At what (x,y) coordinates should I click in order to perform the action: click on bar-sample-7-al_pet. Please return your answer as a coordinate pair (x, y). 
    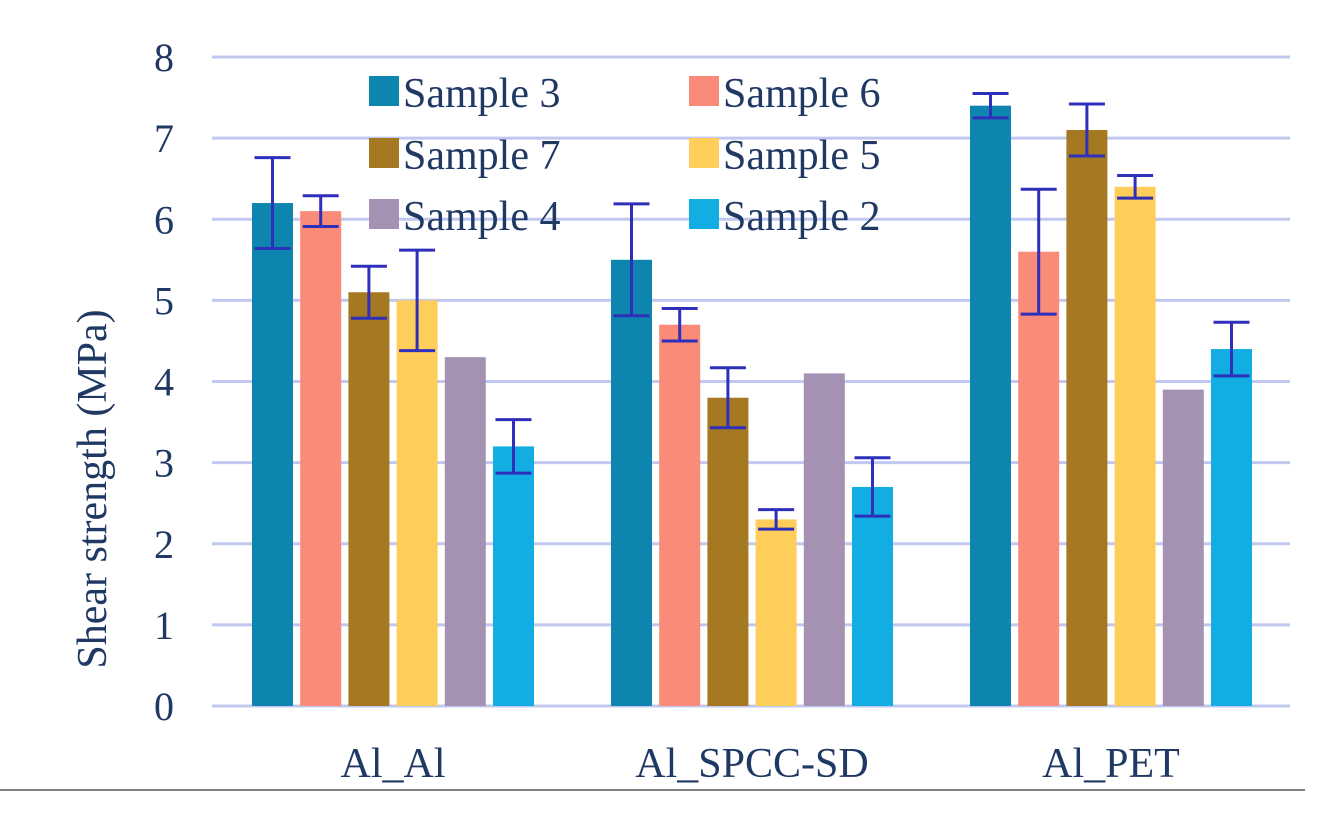
    Looking at the image, I should click on (1087, 418).